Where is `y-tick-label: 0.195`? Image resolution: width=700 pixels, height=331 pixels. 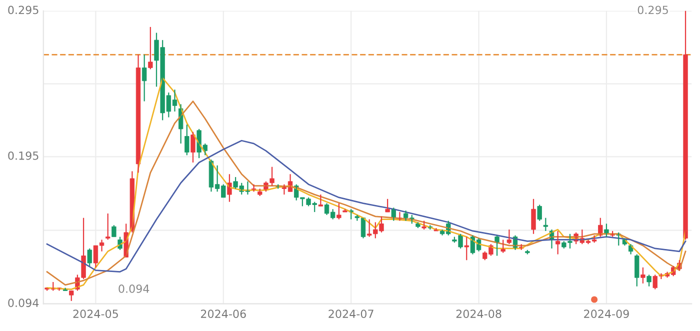
y-tick-label: 0.195 is located at coordinates (23, 155).